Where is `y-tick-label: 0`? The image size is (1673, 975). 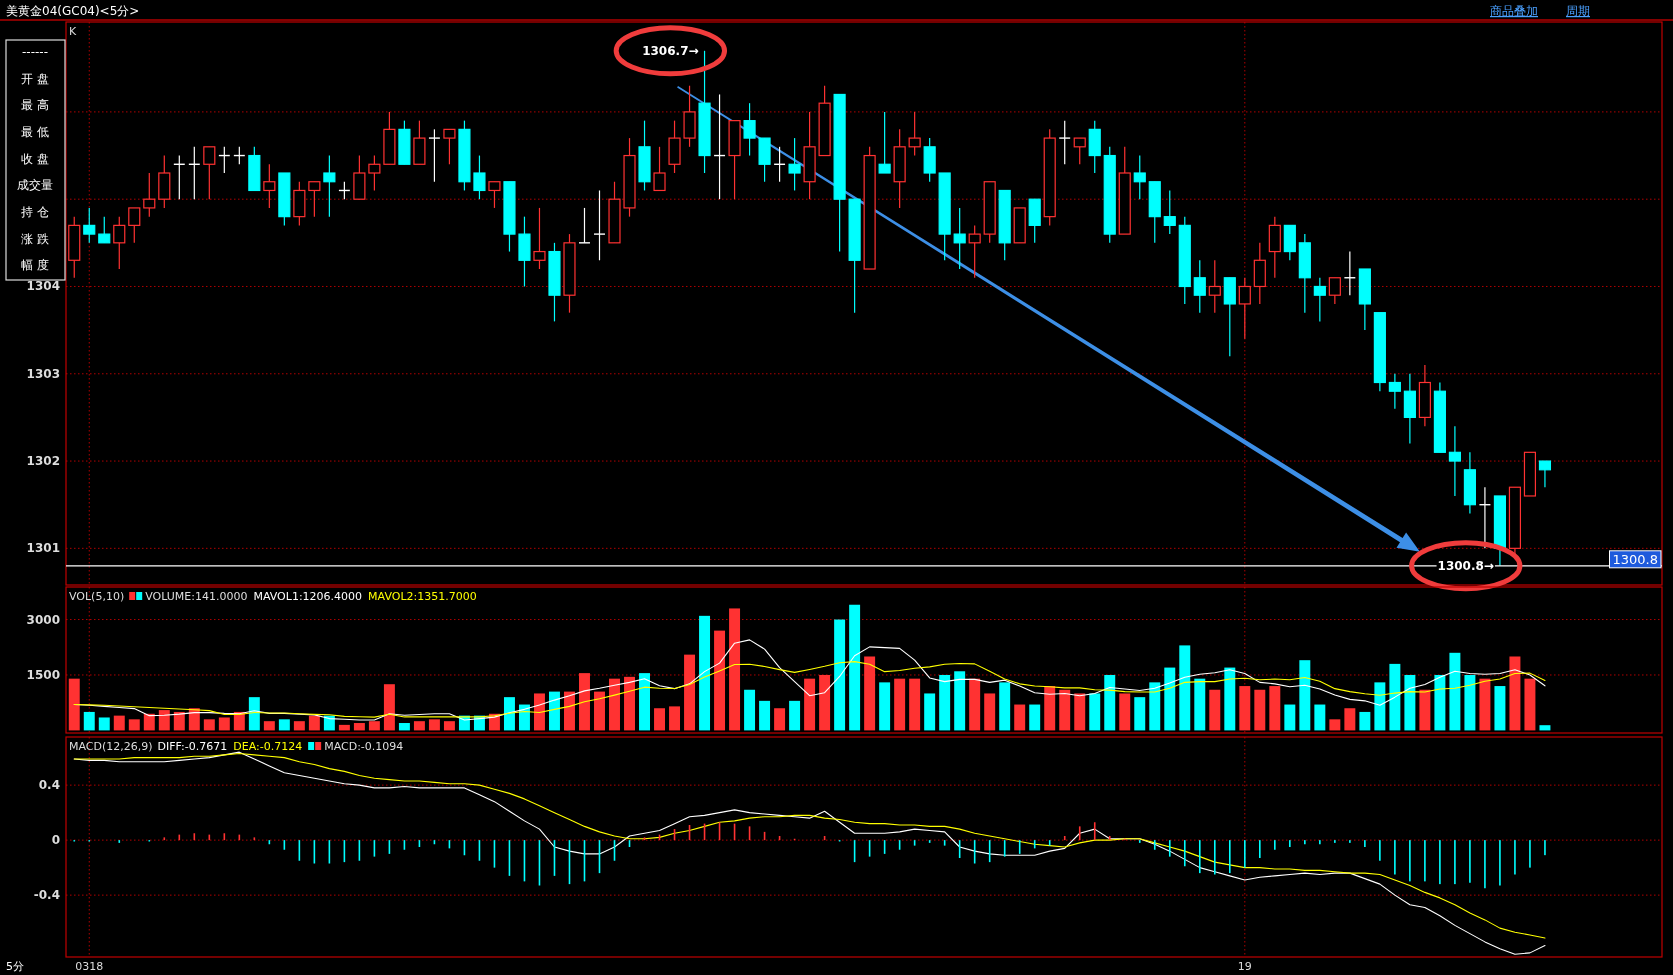 y-tick-label: 0 is located at coordinates (55, 840).